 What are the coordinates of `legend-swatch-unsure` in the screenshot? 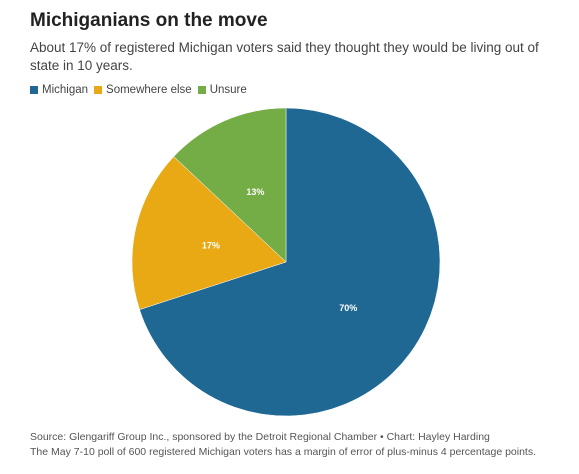 It's located at (201, 90).